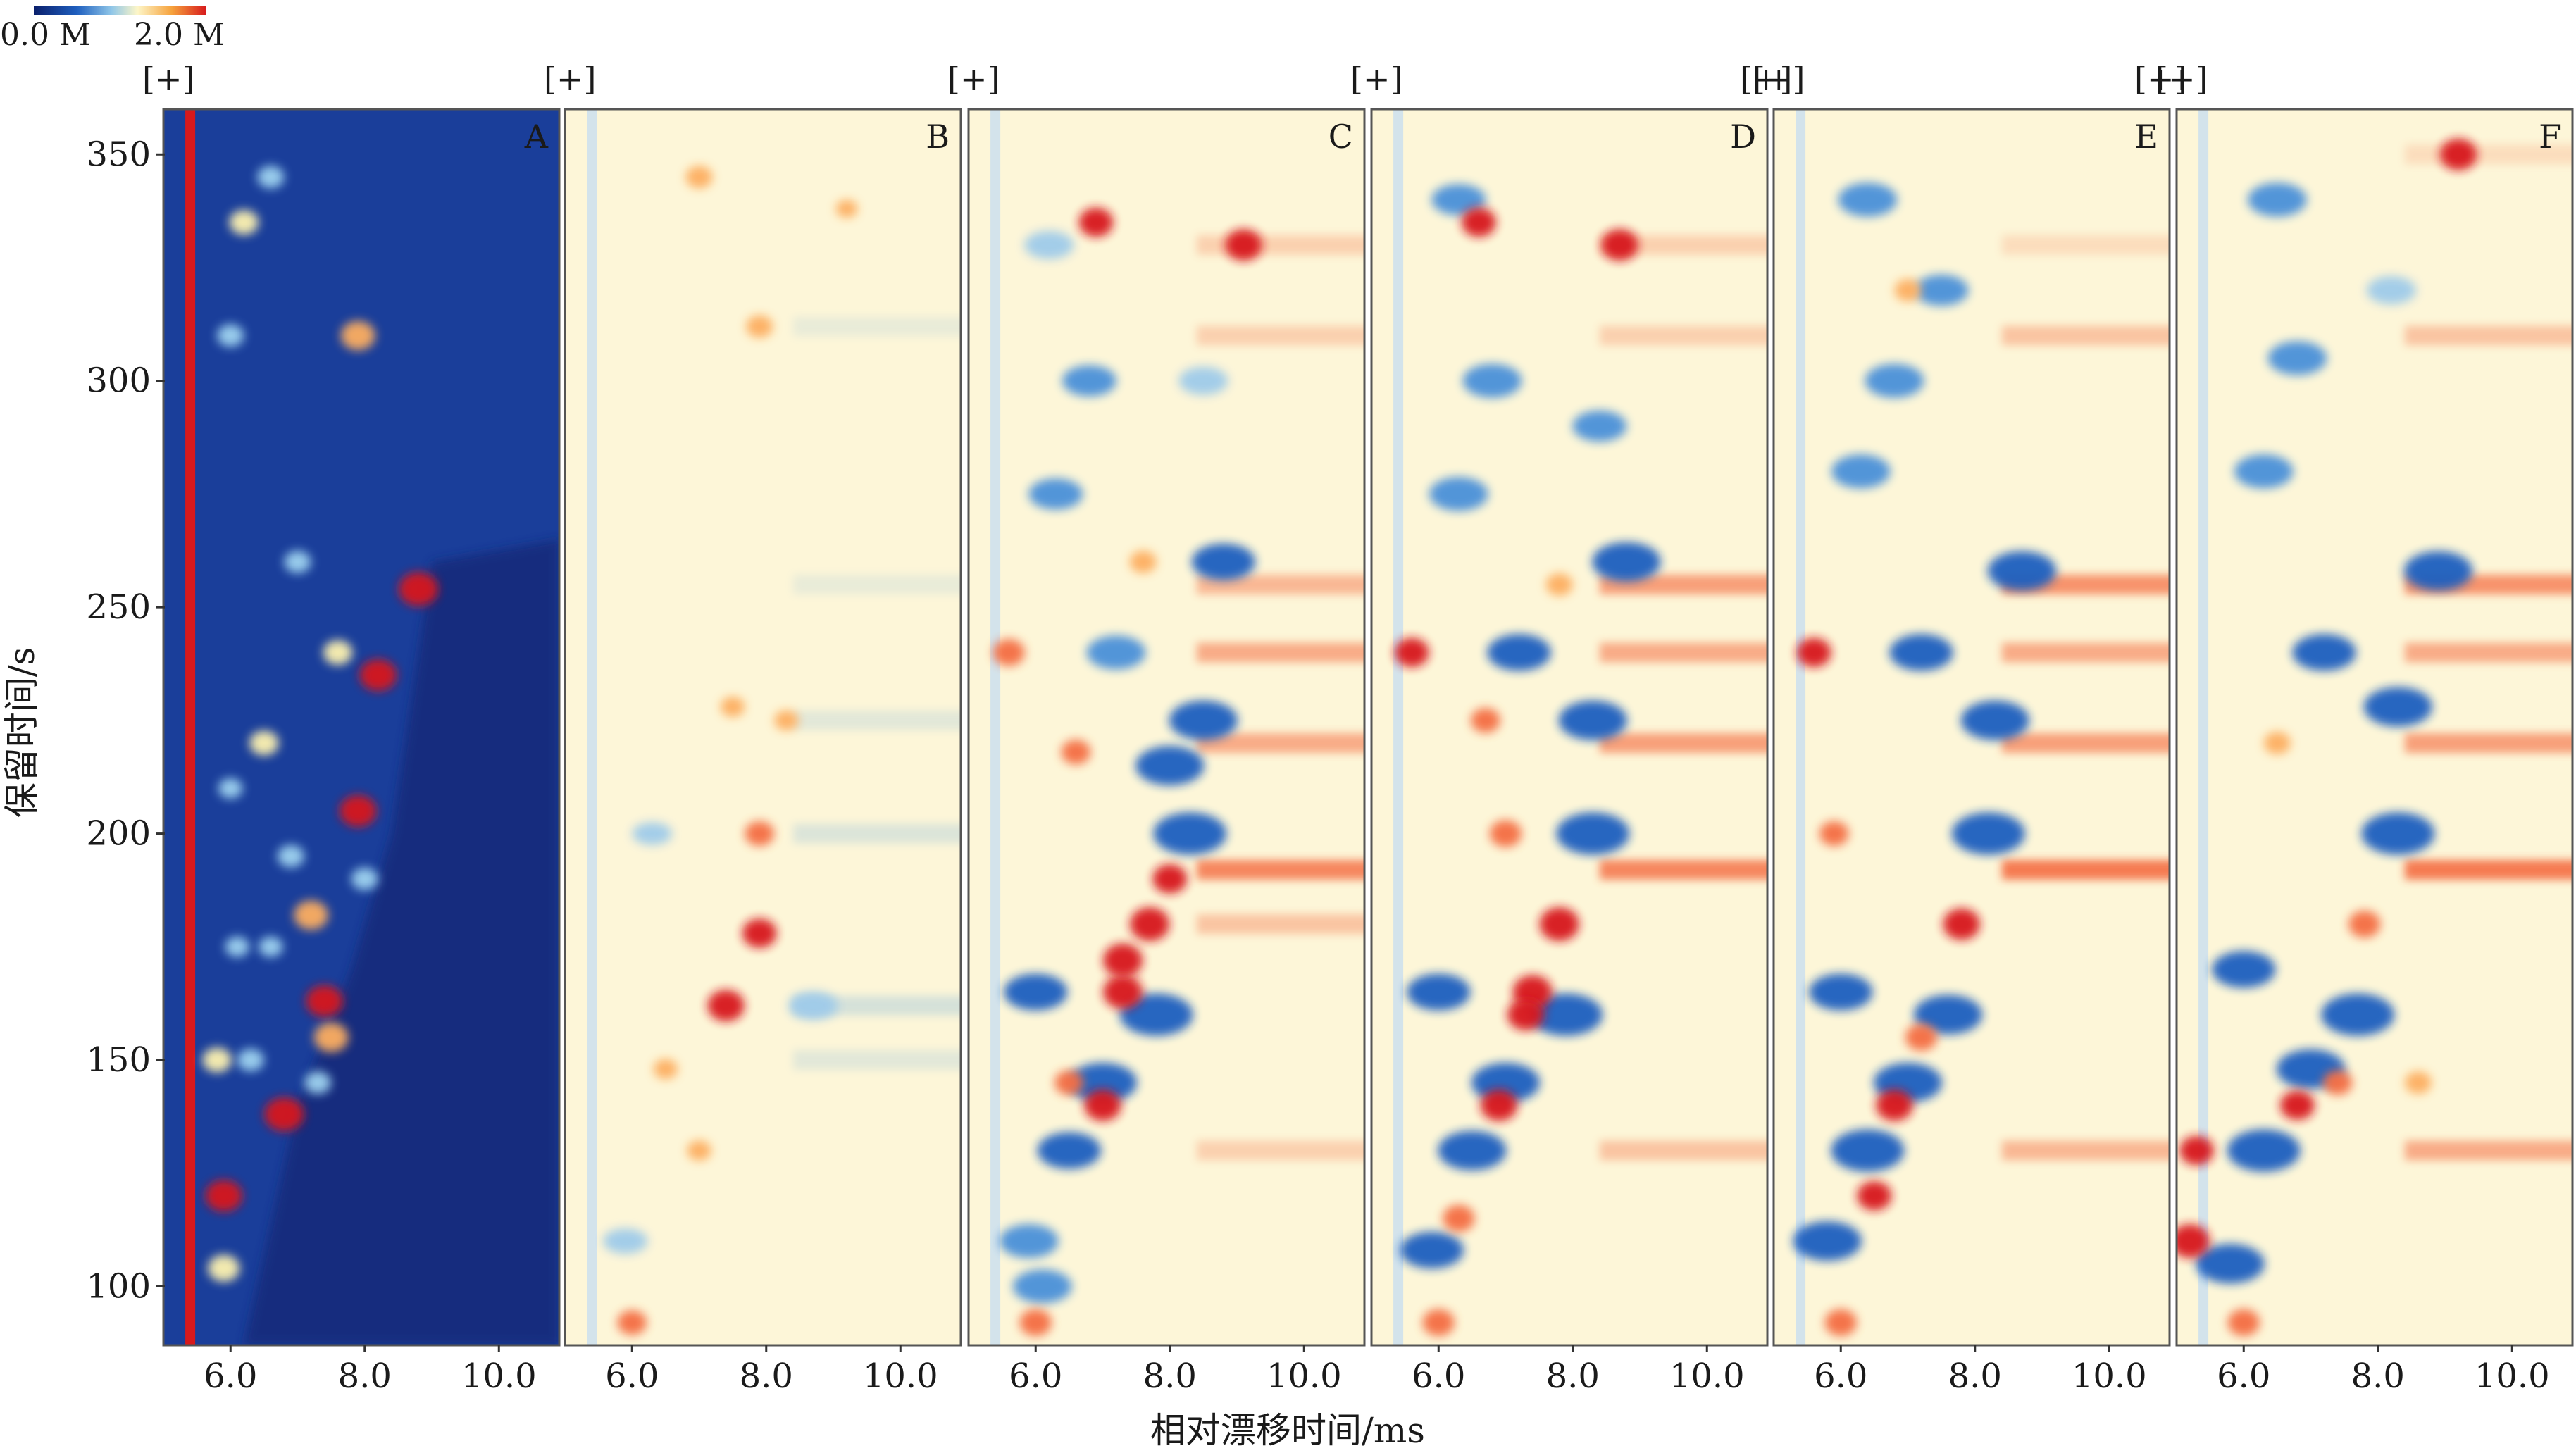 The height and width of the screenshot is (1453, 2576). Describe the element at coordinates (1438, 1376) in the screenshot. I see `x-tick-label: 6.0` at that location.